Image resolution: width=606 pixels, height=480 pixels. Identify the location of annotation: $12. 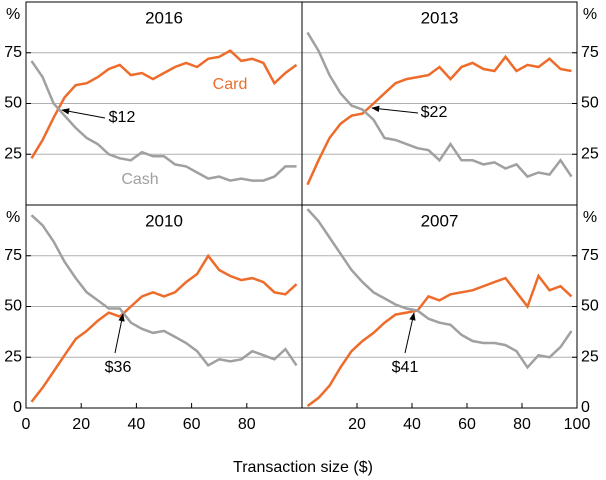
(122, 117).